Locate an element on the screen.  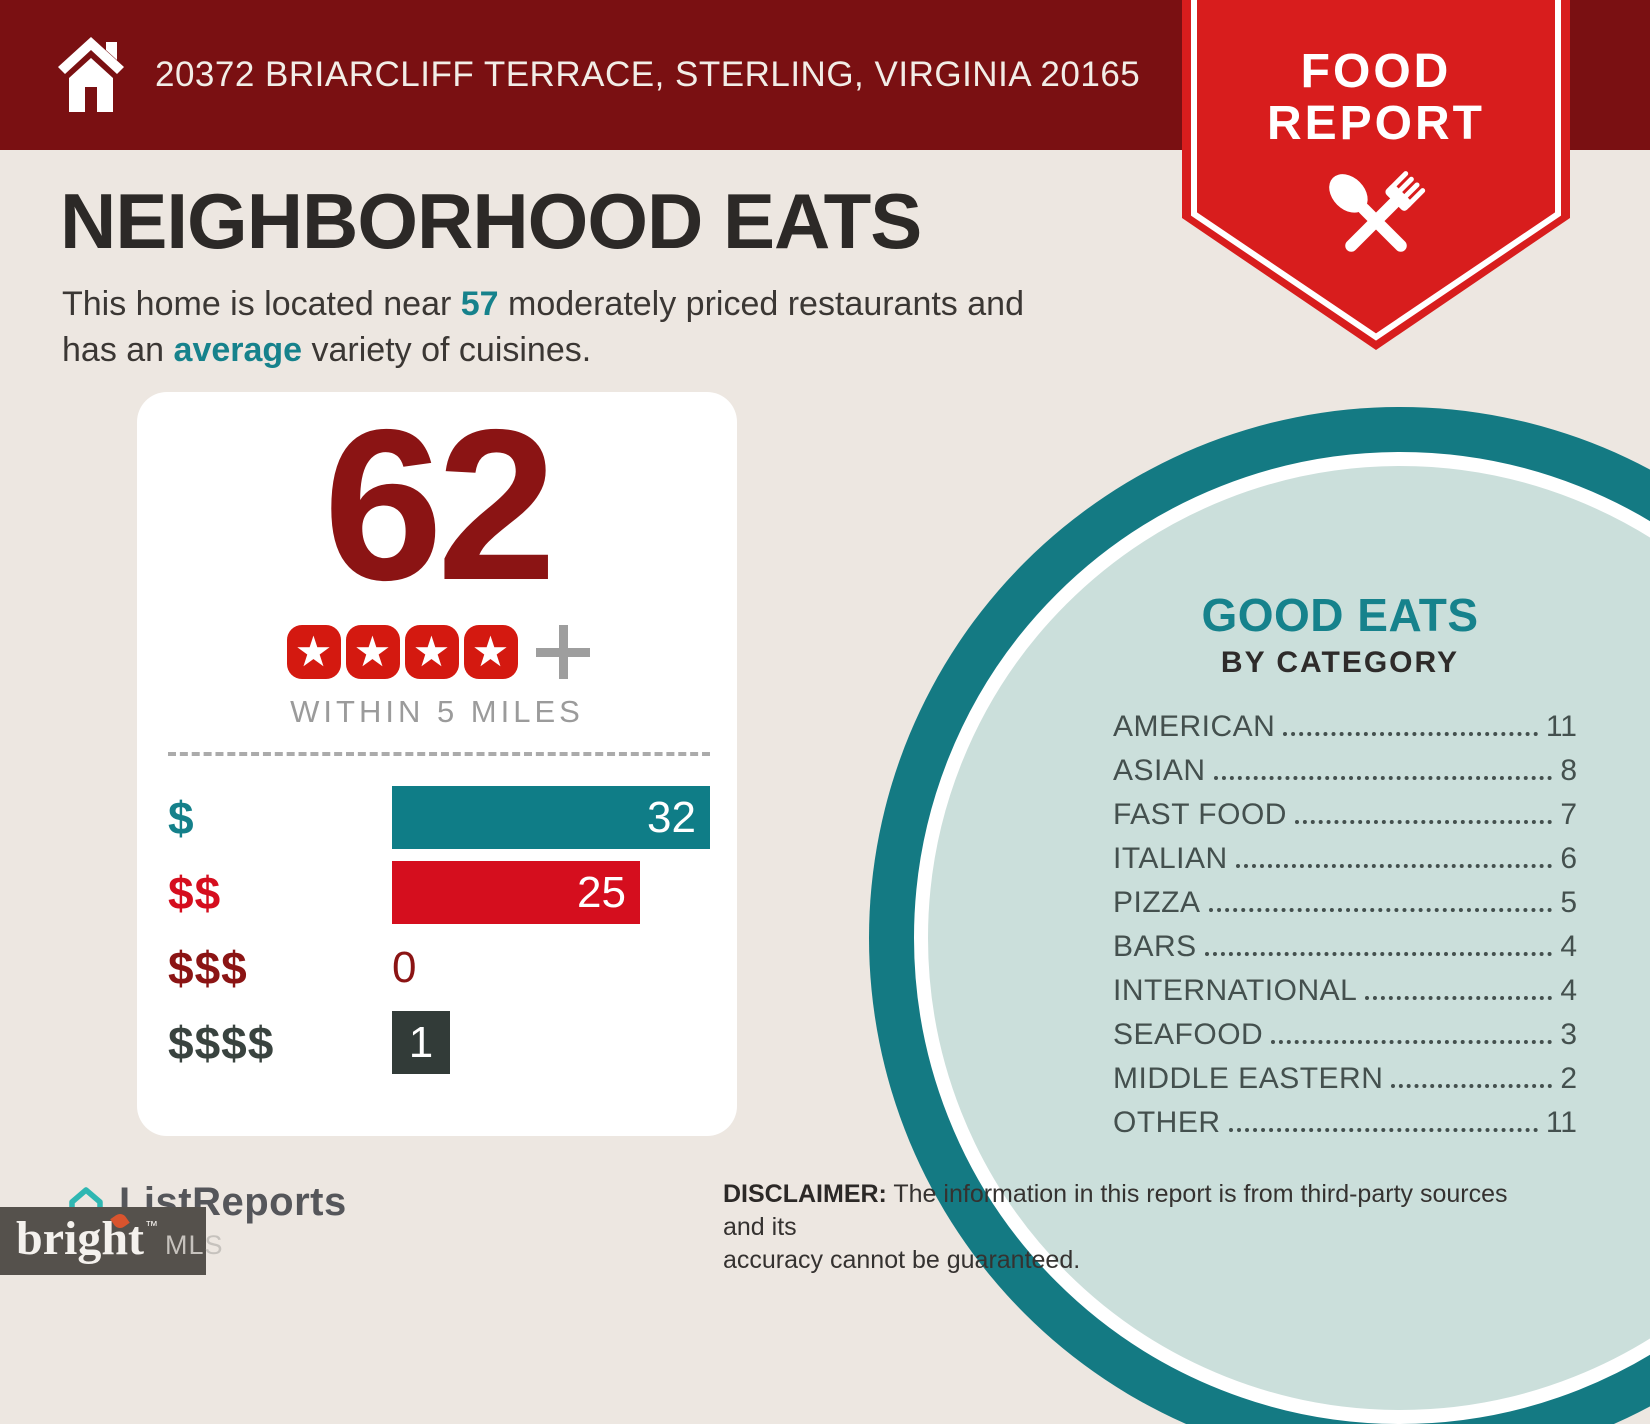
category-value: 6 is located at coordinates (1568, 858).